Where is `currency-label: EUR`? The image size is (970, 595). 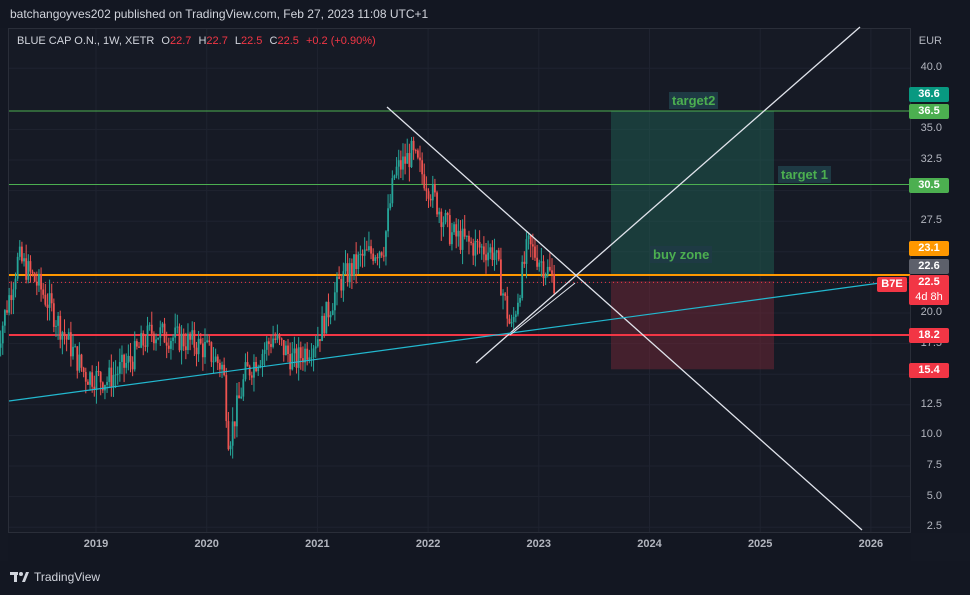
currency-label: EUR is located at coordinates (930, 41).